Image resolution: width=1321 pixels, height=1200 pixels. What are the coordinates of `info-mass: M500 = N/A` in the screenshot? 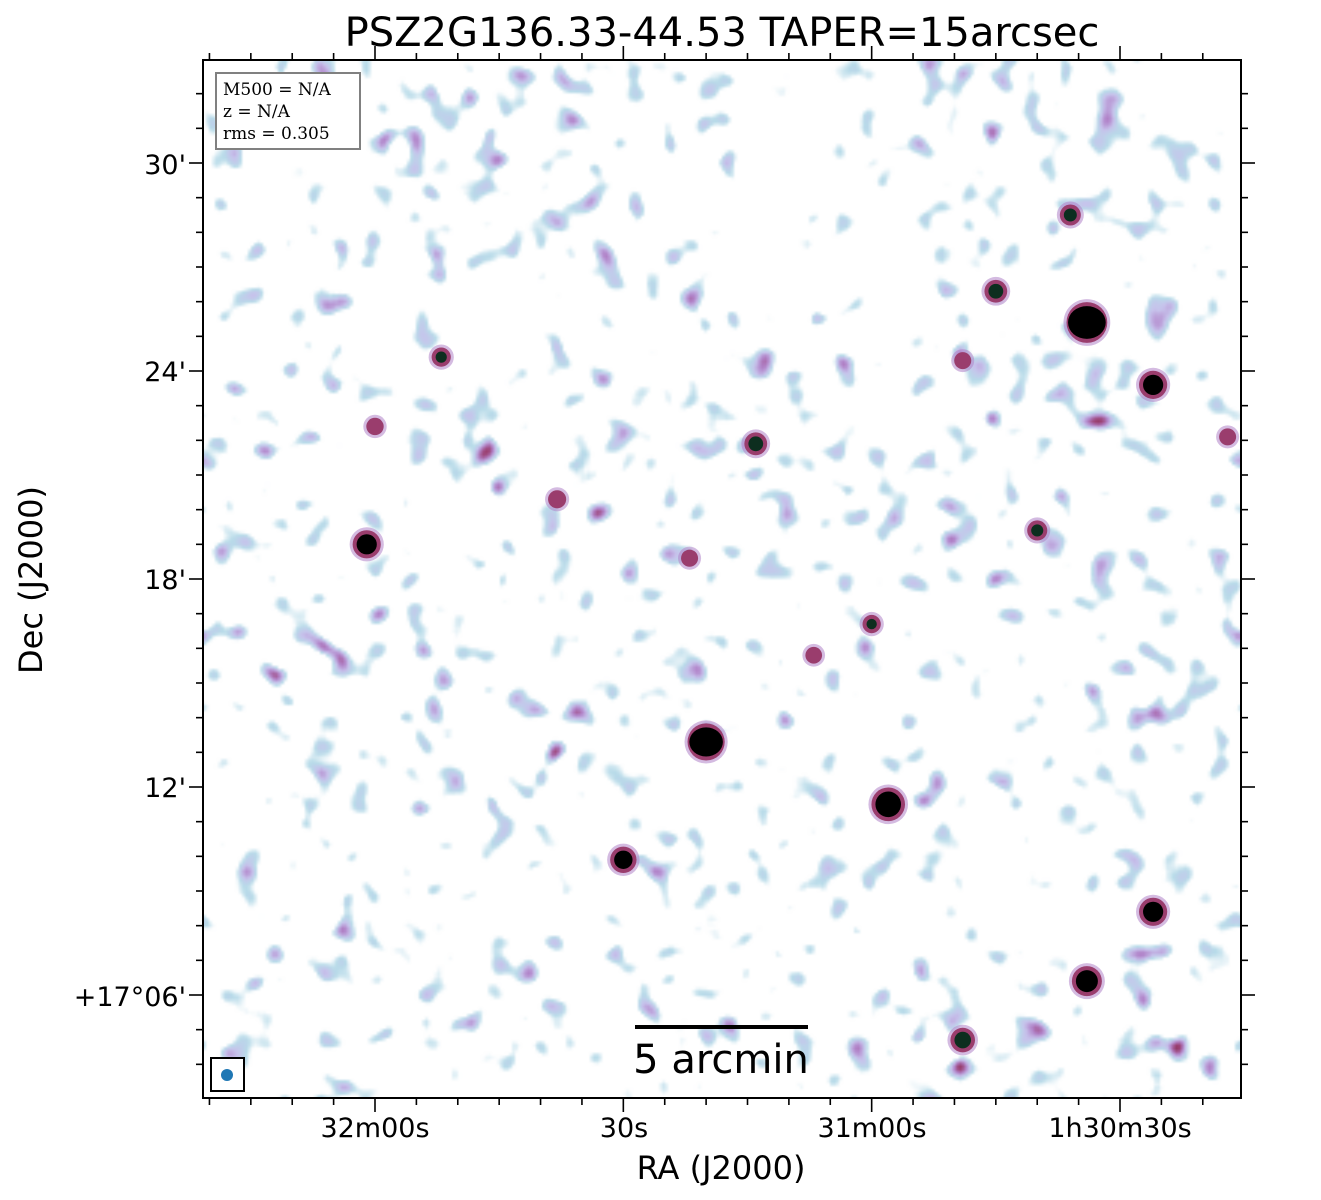 It's located at (277, 90).